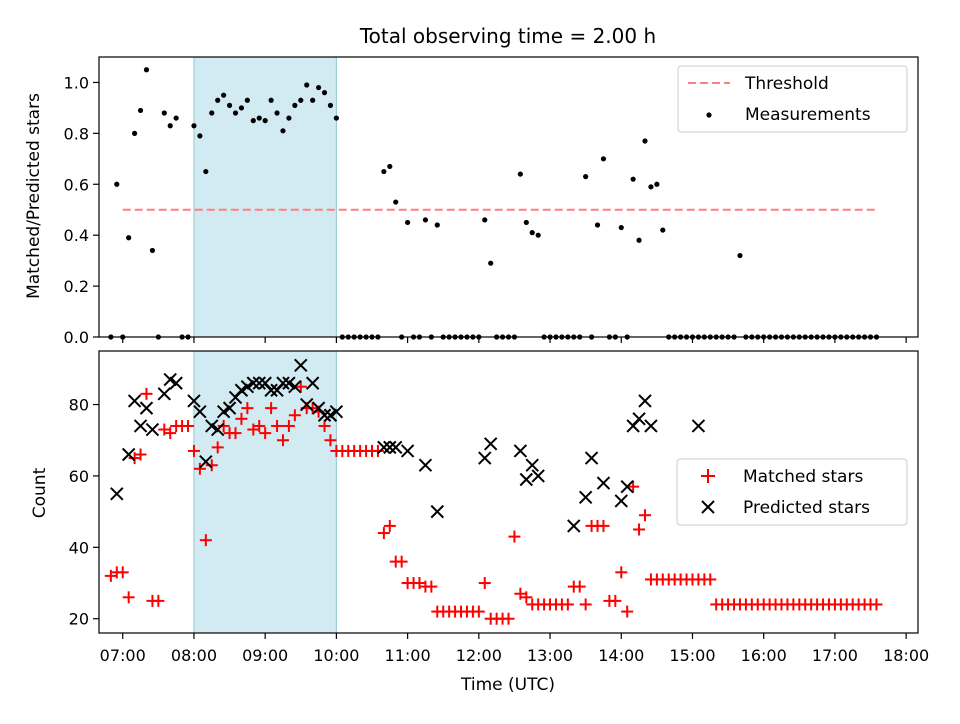 This screenshot has height=724, width=960. Describe the element at coordinates (507, 685) in the screenshot. I see `x-axis-label: Time (UTC)` at that location.